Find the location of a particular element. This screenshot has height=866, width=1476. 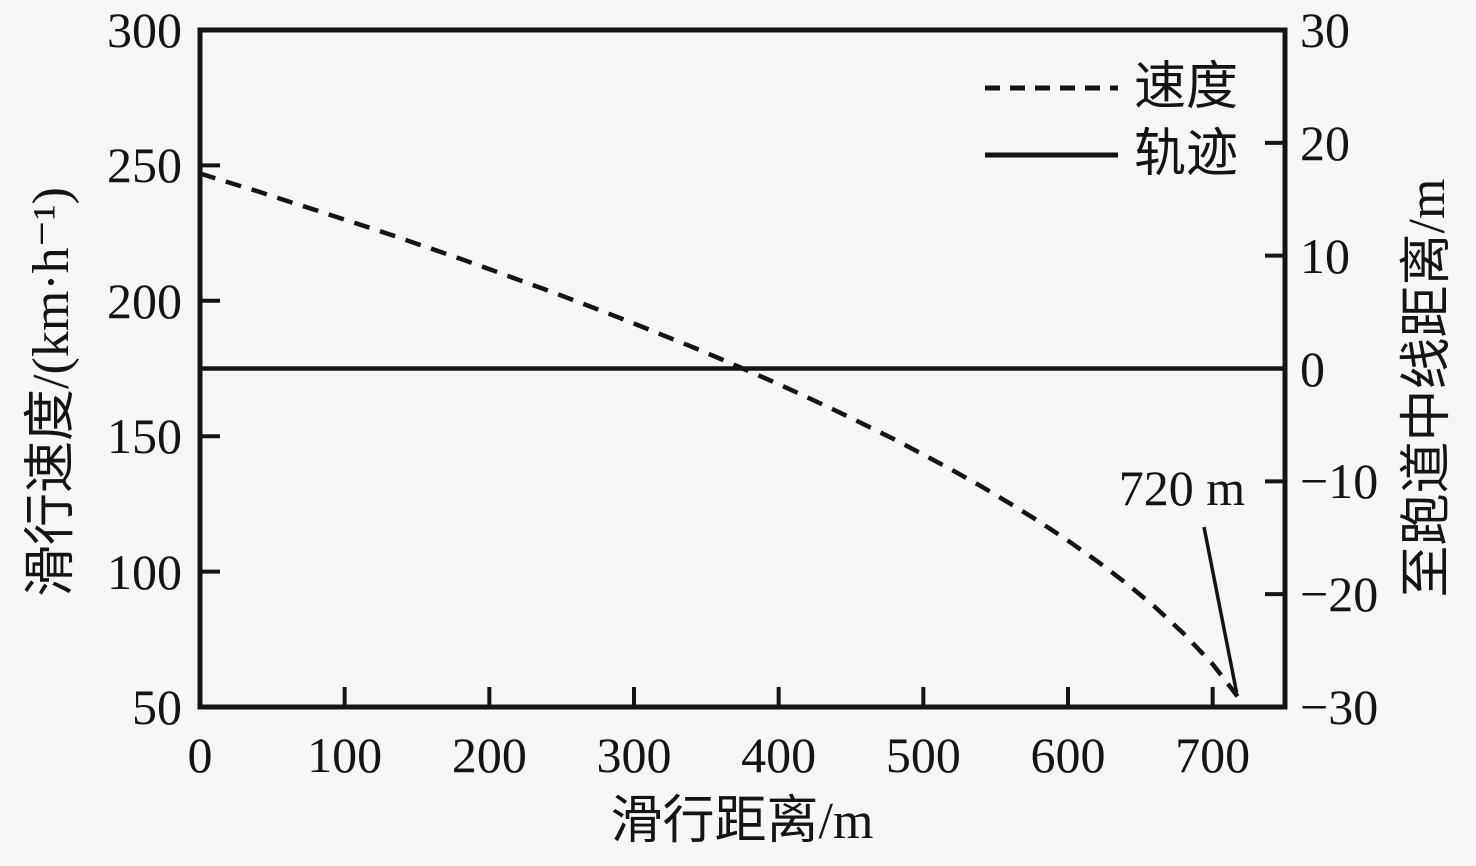

x-axis-title: 滑行距离/m is located at coordinates (742, 821).